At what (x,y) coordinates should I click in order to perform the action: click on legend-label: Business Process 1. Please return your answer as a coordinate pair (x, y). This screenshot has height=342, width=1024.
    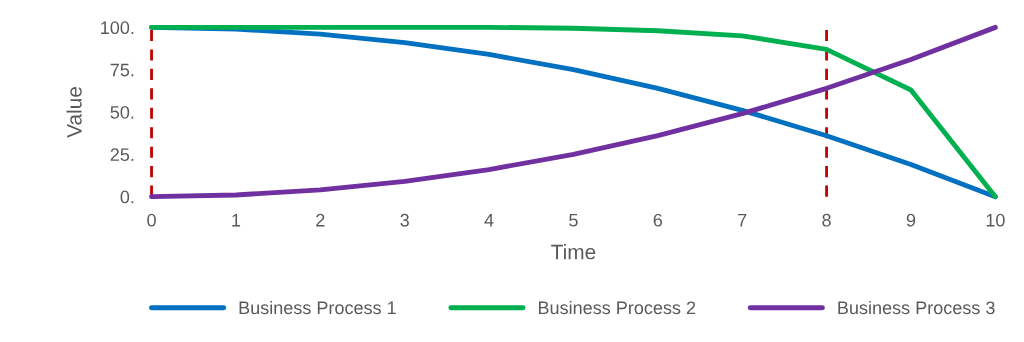
    Looking at the image, I should click on (317, 307).